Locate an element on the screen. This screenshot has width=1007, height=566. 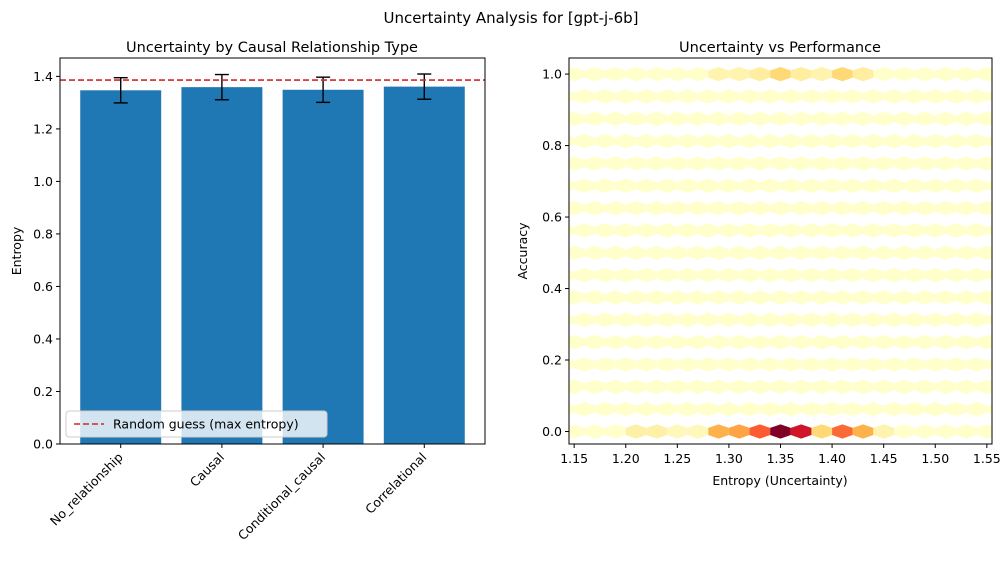
bar-y-tick-label: 0.4 is located at coordinates (43, 338).